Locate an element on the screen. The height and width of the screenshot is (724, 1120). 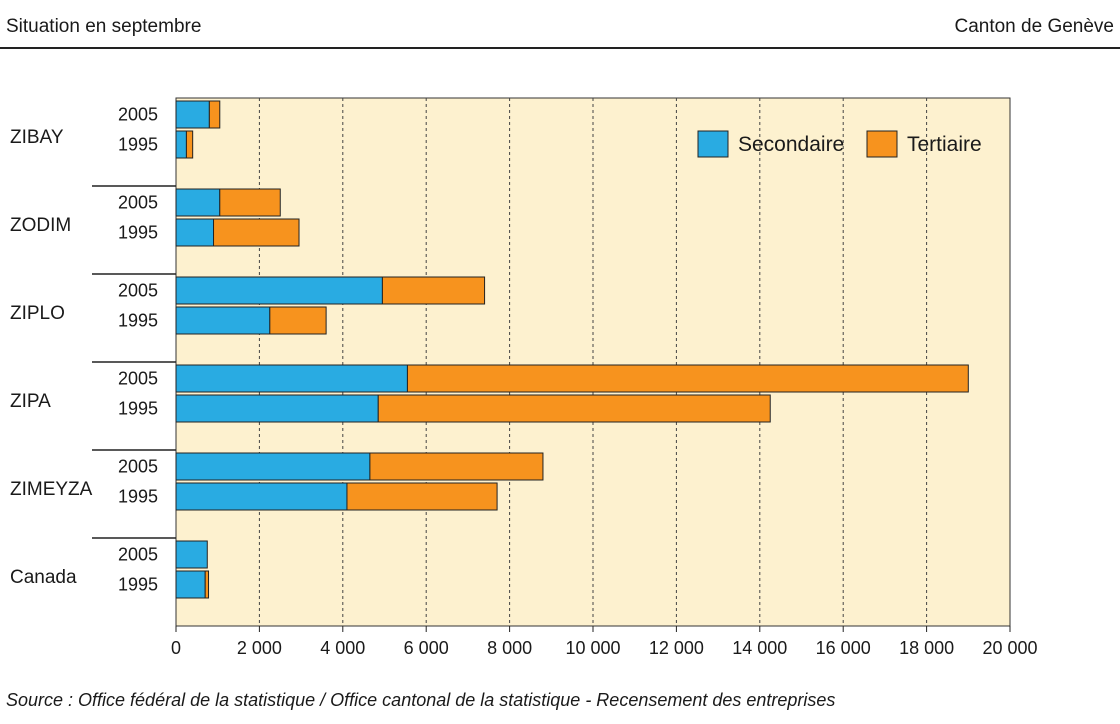
bar-tertiaire-zimeyza-2005 is located at coordinates (456, 466).